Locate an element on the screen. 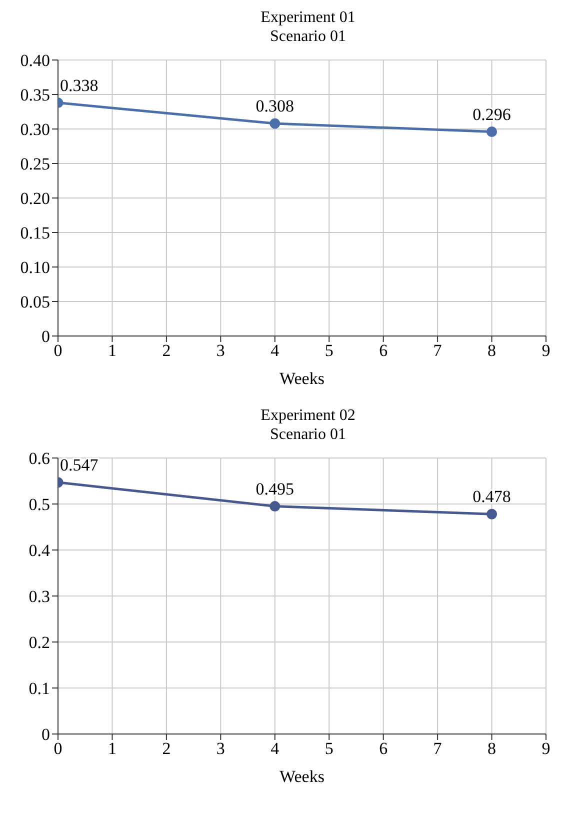  data-label: 0.338 is located at coordinates (79, 85).